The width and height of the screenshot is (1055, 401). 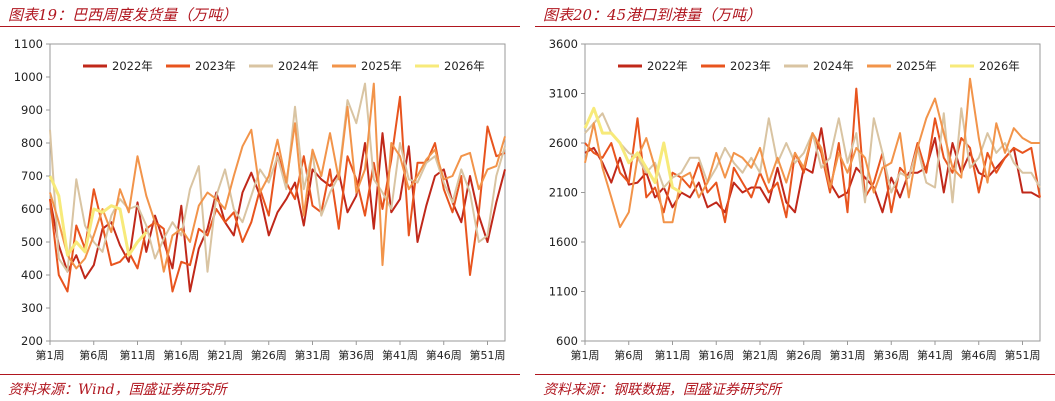 I want to click on chart1-x-tick-label: 第26周, so click(x=804, y=355).